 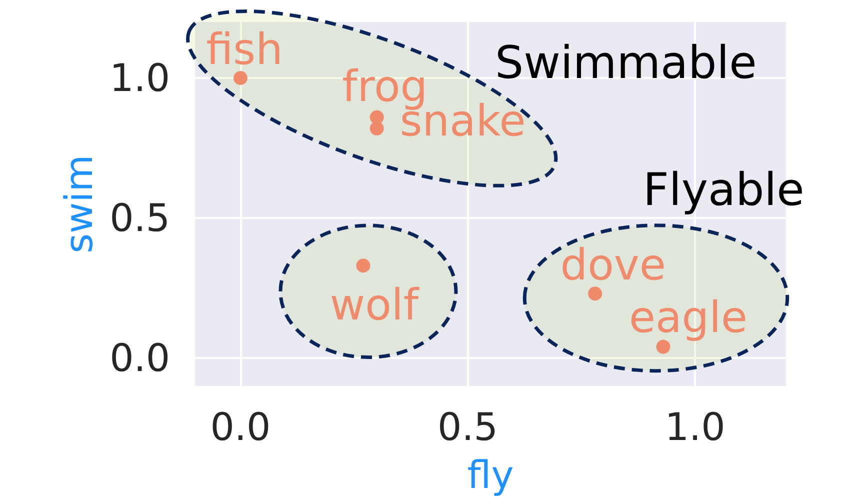 What do you see at coordinates (79, 204) in the screenshot?
I see `y-axis-title: swim` at bounding box center [79, 204].